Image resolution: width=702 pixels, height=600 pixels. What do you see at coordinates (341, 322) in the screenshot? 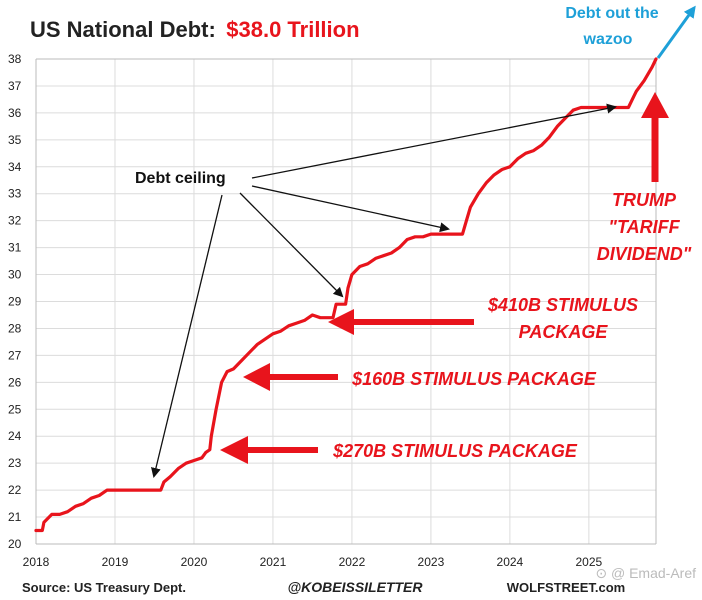
I see `stimulus-410-arrow-head` at bounding box center [341, 322].